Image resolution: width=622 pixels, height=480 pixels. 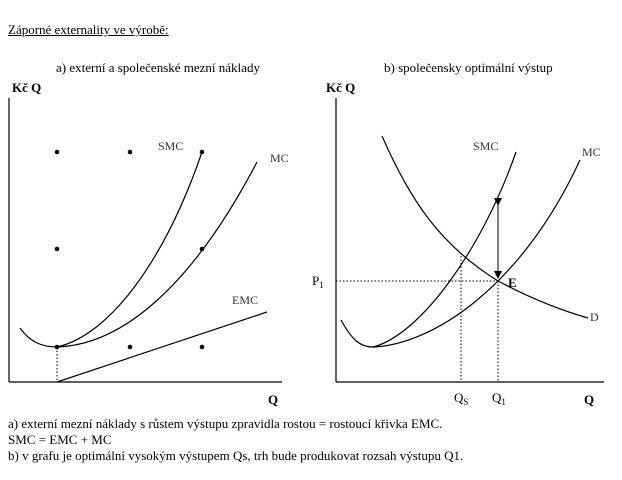 What do you see at coordinates (444, 249) in the screenshot?
I see `panel-b-smc-curve` at bounding box center [444, 249].